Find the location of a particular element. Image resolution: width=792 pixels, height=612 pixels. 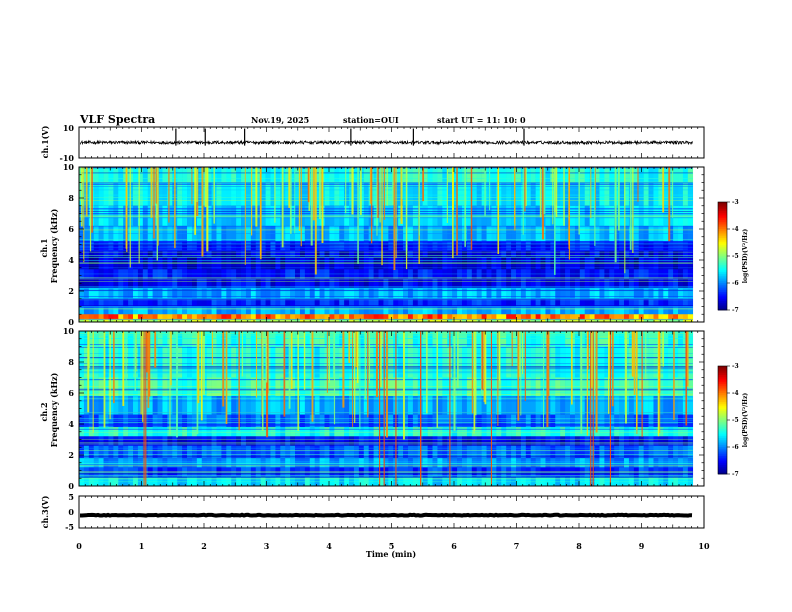

colorbar-label: log(PSD)(V²/Hz) is located at coordinates (745, 256).